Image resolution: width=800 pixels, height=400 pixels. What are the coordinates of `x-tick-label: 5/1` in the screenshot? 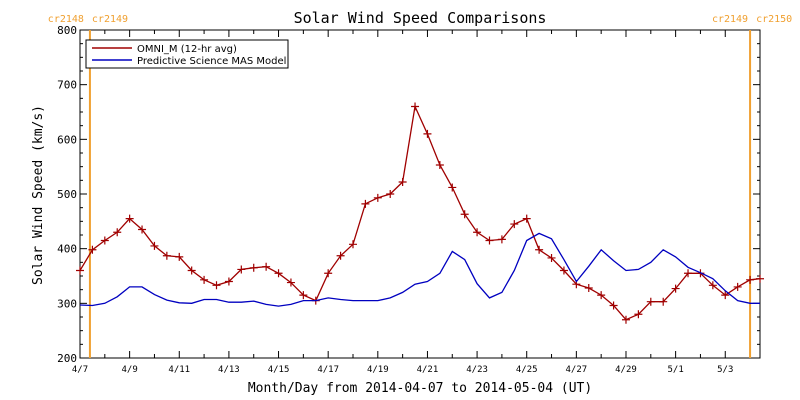 It's located at (675, 370).